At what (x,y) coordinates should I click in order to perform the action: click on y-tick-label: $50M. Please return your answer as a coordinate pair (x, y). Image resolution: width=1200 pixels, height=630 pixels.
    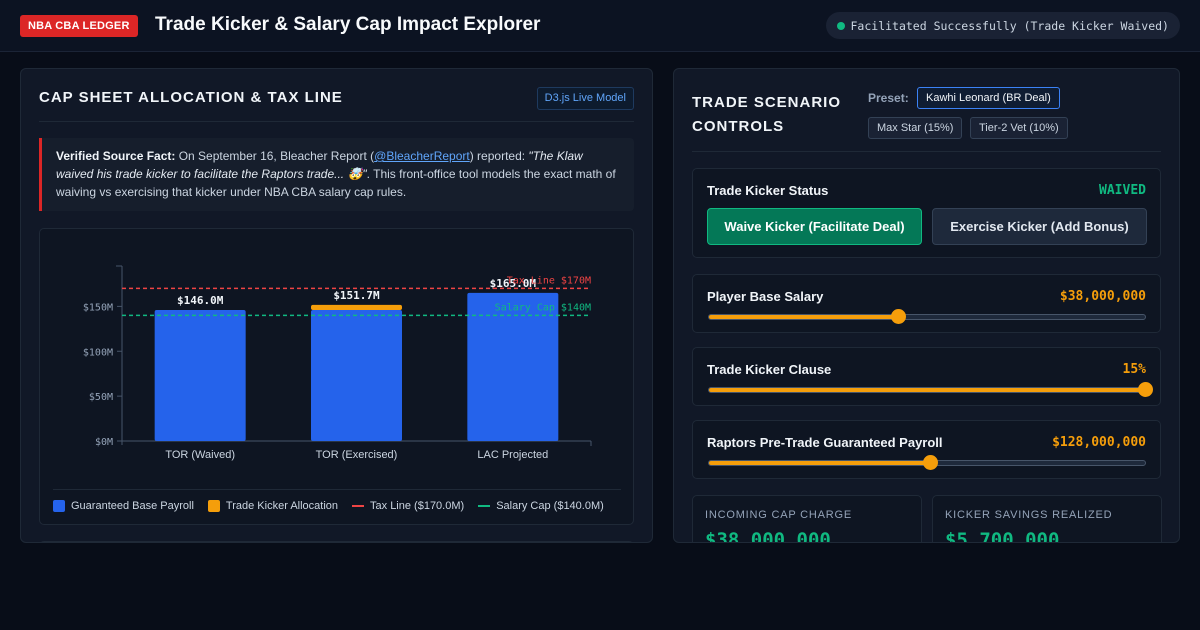
    Looking at the image, I should click on (101, 397).